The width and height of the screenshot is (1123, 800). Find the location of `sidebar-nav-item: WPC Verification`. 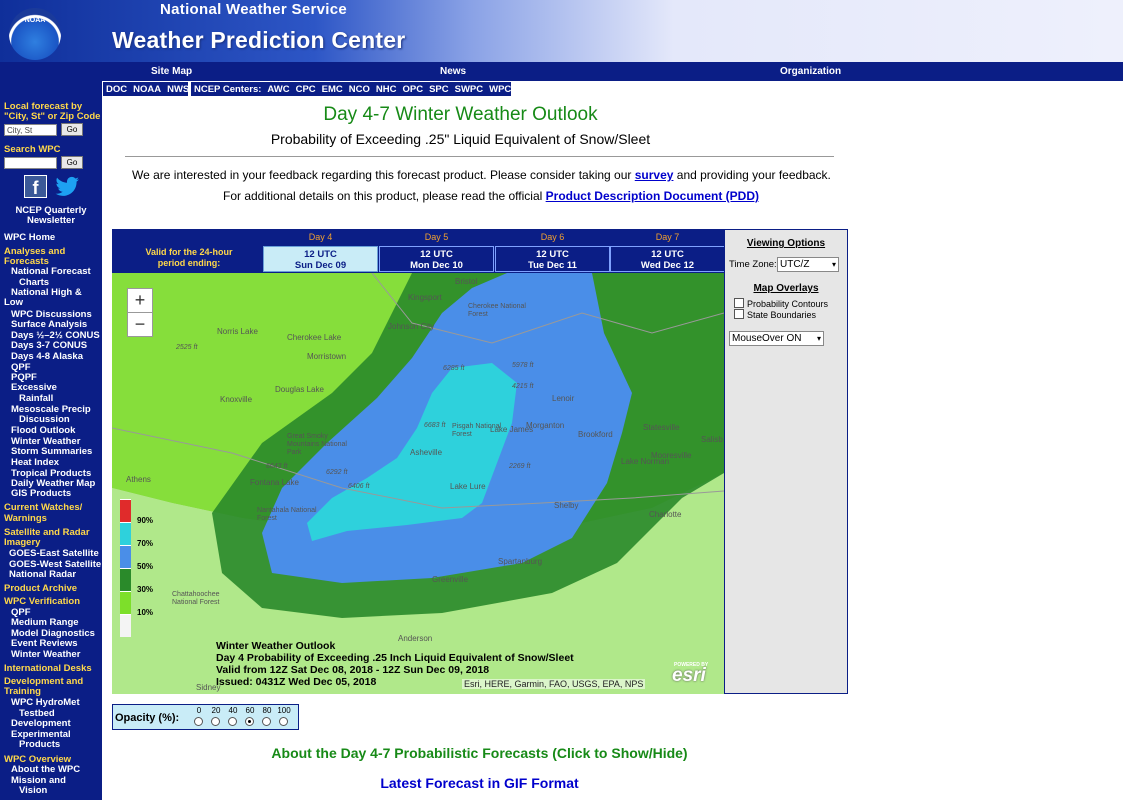

sidebar-nav-item: WPC Verification is located at coordinates (42, 601).